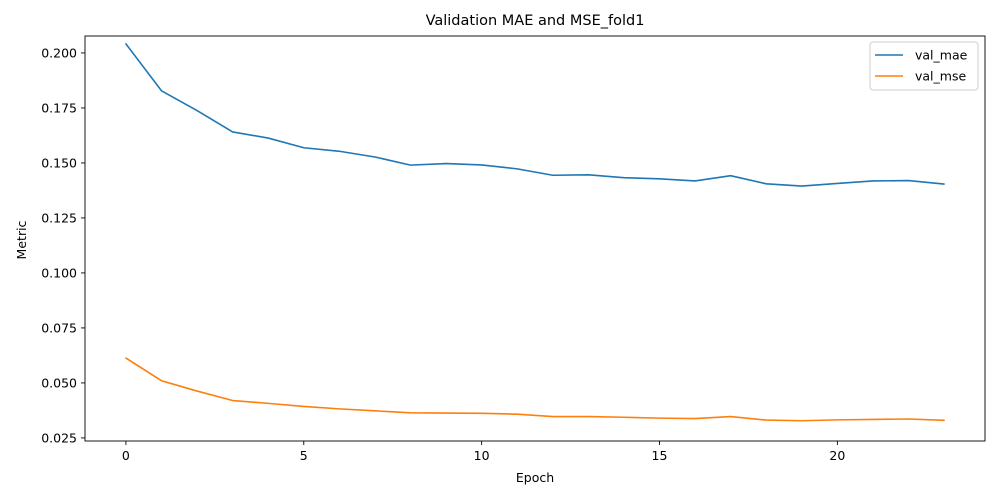  What do you see at coordinates (940, 76) in the screenshot?
I see `legend-label-val_mse: val_mse` at bounding box center [940, 76].